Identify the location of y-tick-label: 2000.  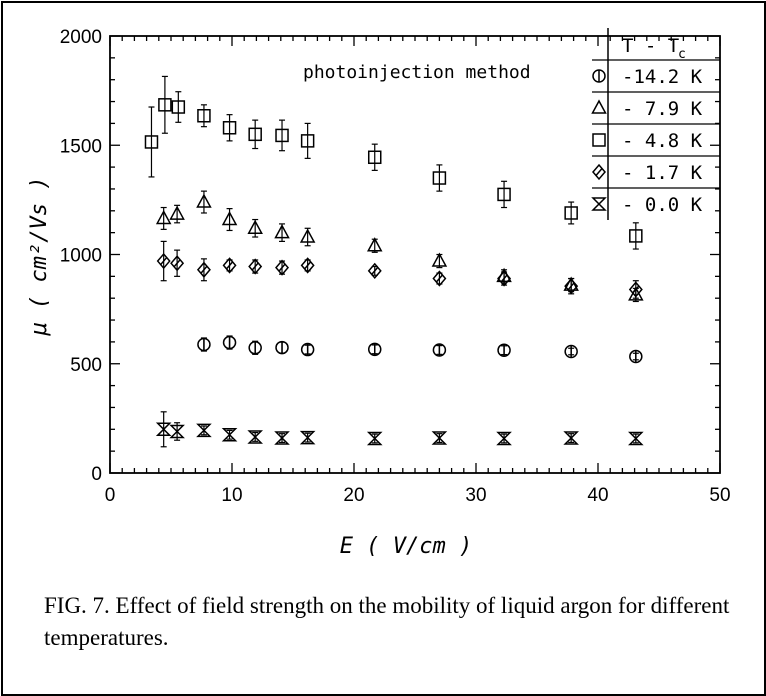
(81, 37).